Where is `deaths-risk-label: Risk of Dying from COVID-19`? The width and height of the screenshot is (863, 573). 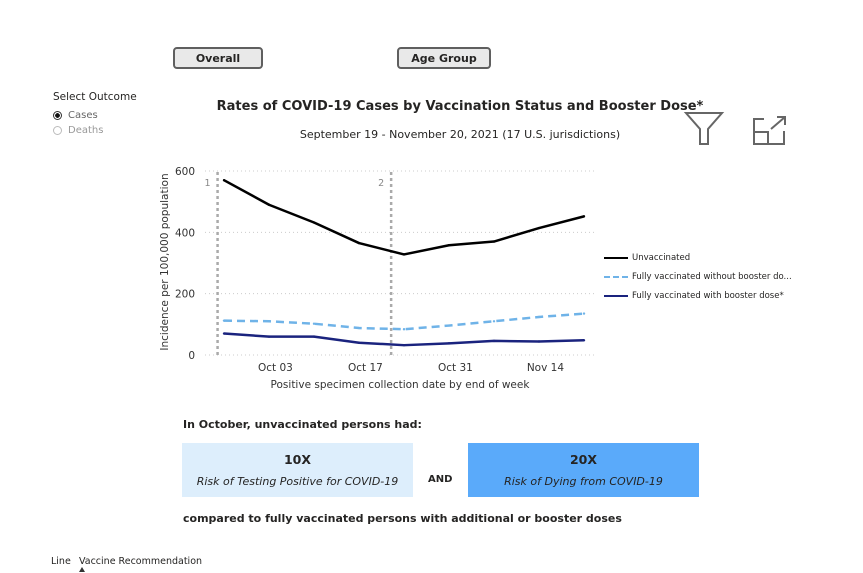
deaths-risk-label: Risk of Dying from COVID-19 is located at coordinates (583, 481).